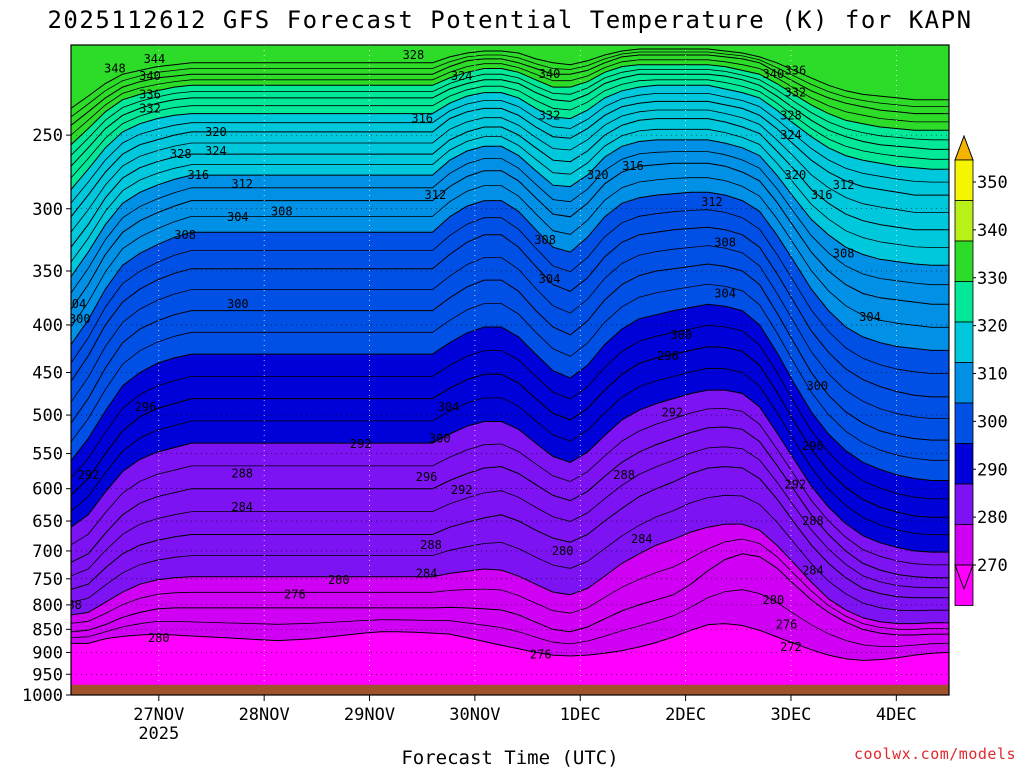 The height and width of the screenshot is (768, 1024). Describe the element at coordinates (47, 630) in the screenshot. I see `y-tick-label: 850` at that location.